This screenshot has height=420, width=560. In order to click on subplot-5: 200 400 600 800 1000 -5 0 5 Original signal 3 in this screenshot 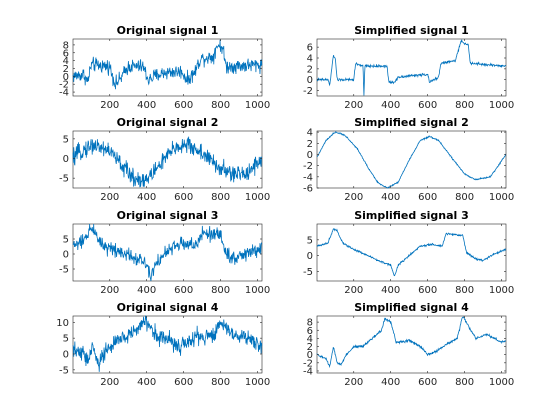, I will do `click(164, 252)`.